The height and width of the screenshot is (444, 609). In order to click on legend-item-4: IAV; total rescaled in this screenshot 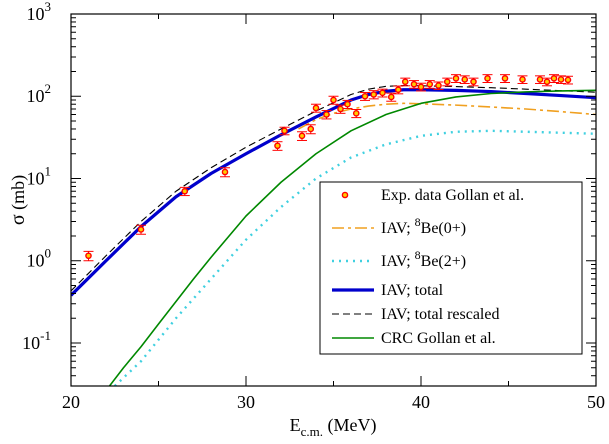, I will do `click(415, 314)`.